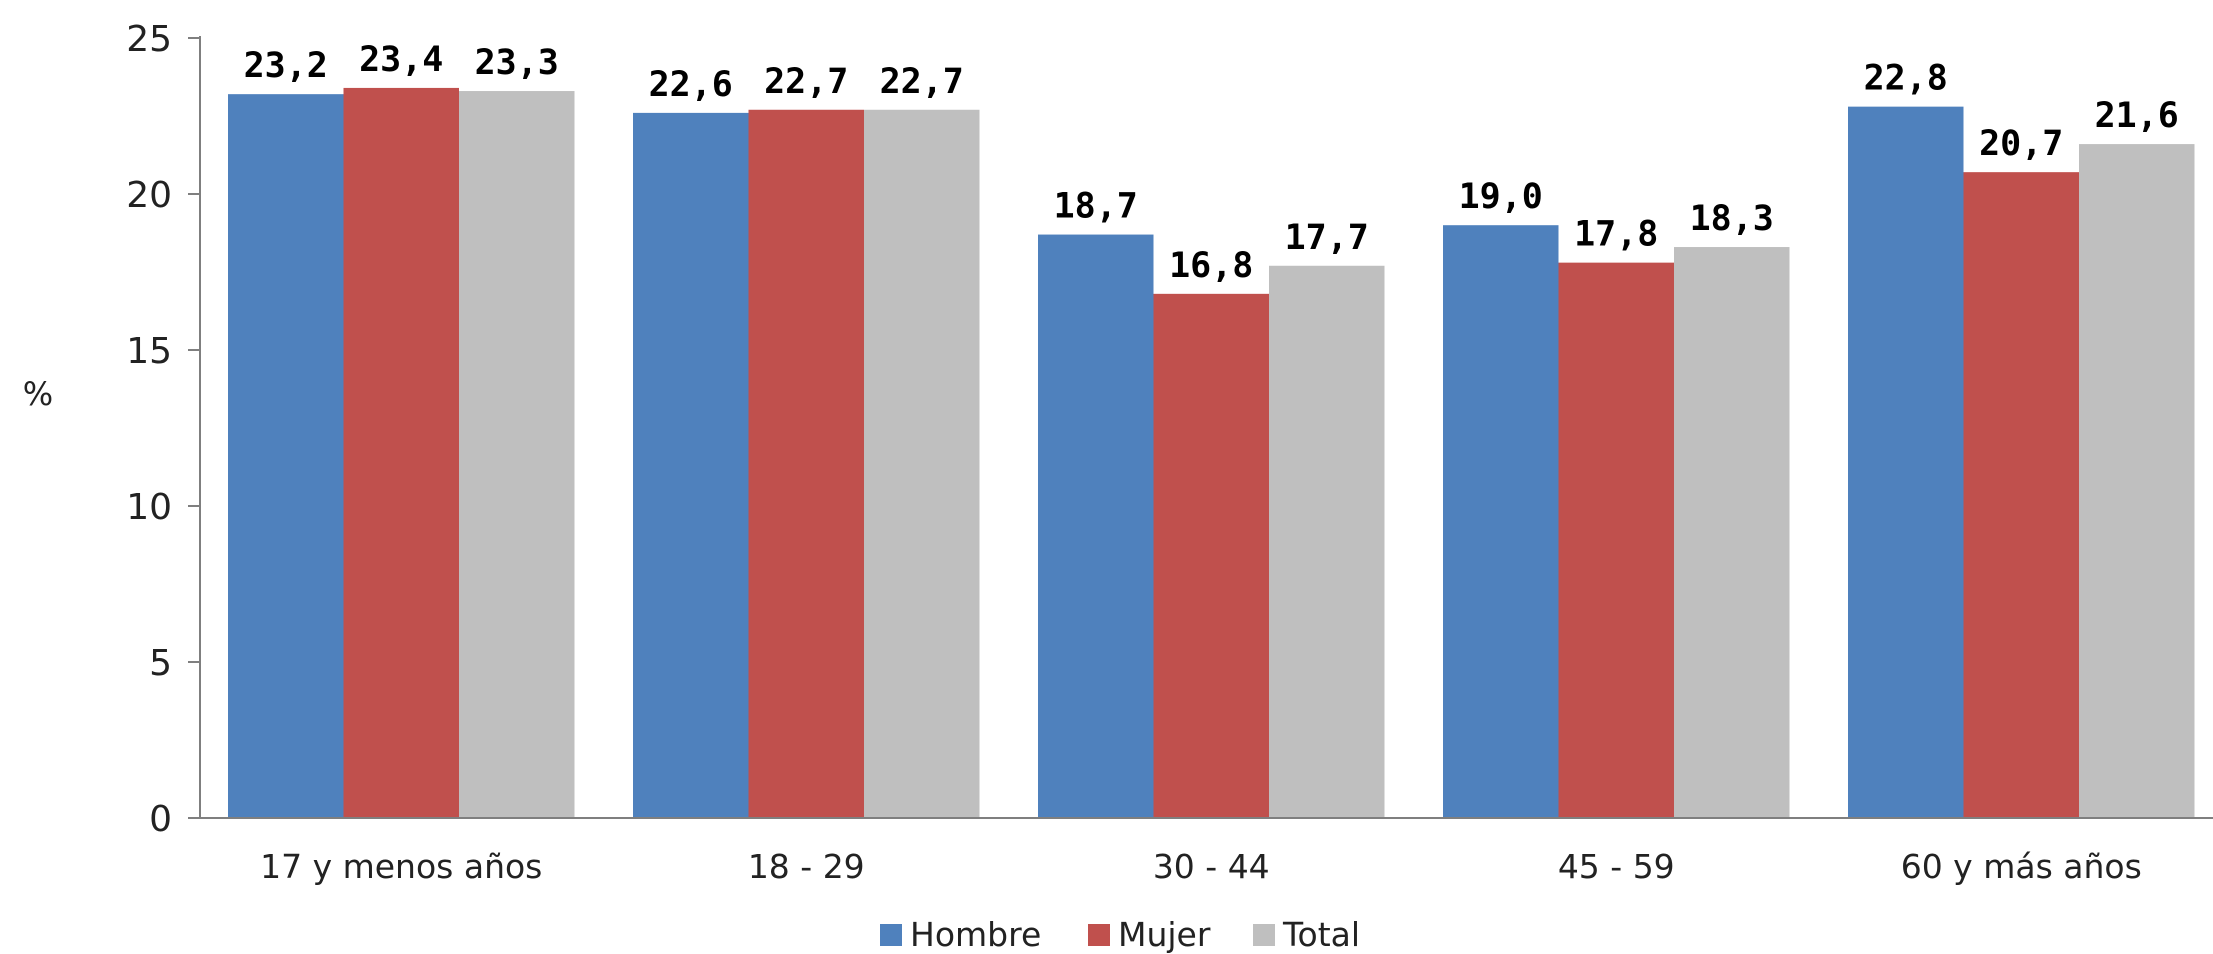  Describe the element at coordinates (691, 85) in the screenshot. I see `data-label: 22,6` at that location.